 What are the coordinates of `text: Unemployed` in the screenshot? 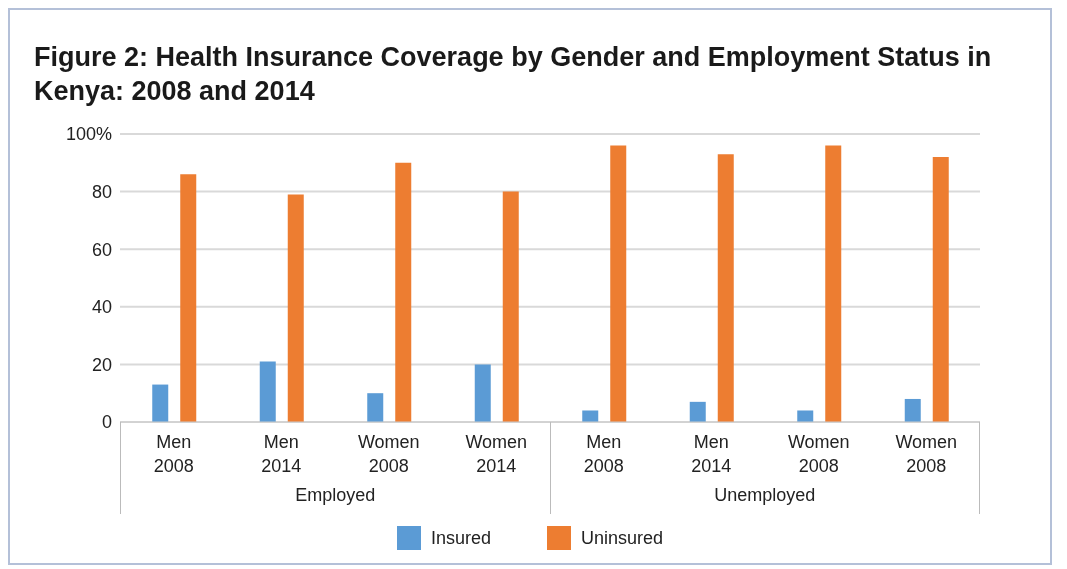 It's located at (765, 495).